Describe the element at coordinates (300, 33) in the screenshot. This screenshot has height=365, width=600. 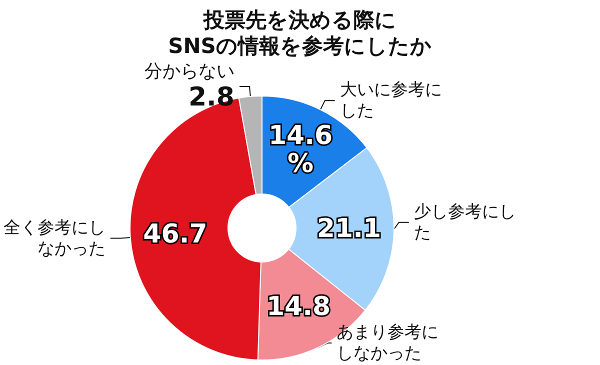
I see `chart-title: 投票先を決める際に SNSの情報を参考にしたか` at that location.